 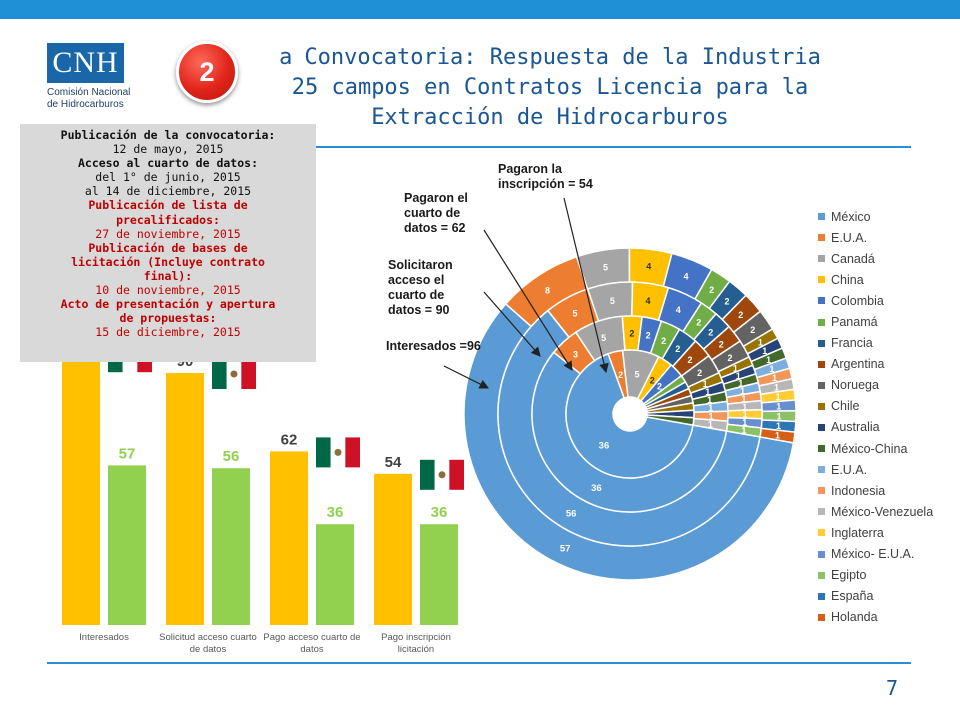 I want to click on legend-item: Inglaterra, so click(x=875, y=532).